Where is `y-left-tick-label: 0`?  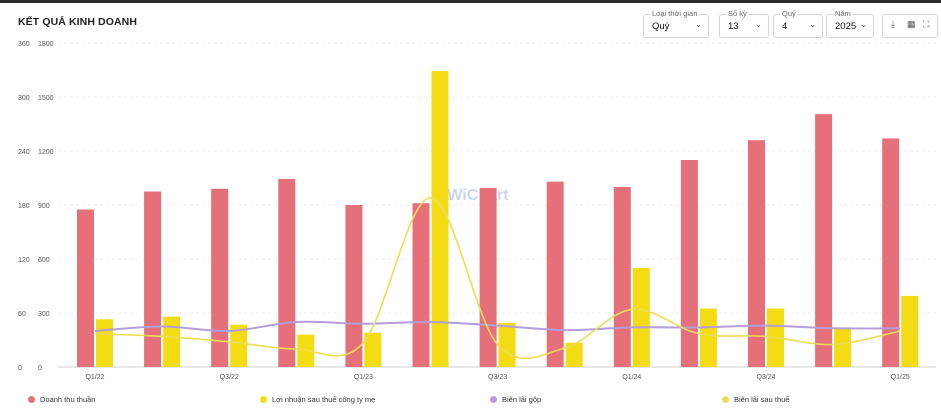
y-left-tick-label: 0 is located at coordinates (40, 368).